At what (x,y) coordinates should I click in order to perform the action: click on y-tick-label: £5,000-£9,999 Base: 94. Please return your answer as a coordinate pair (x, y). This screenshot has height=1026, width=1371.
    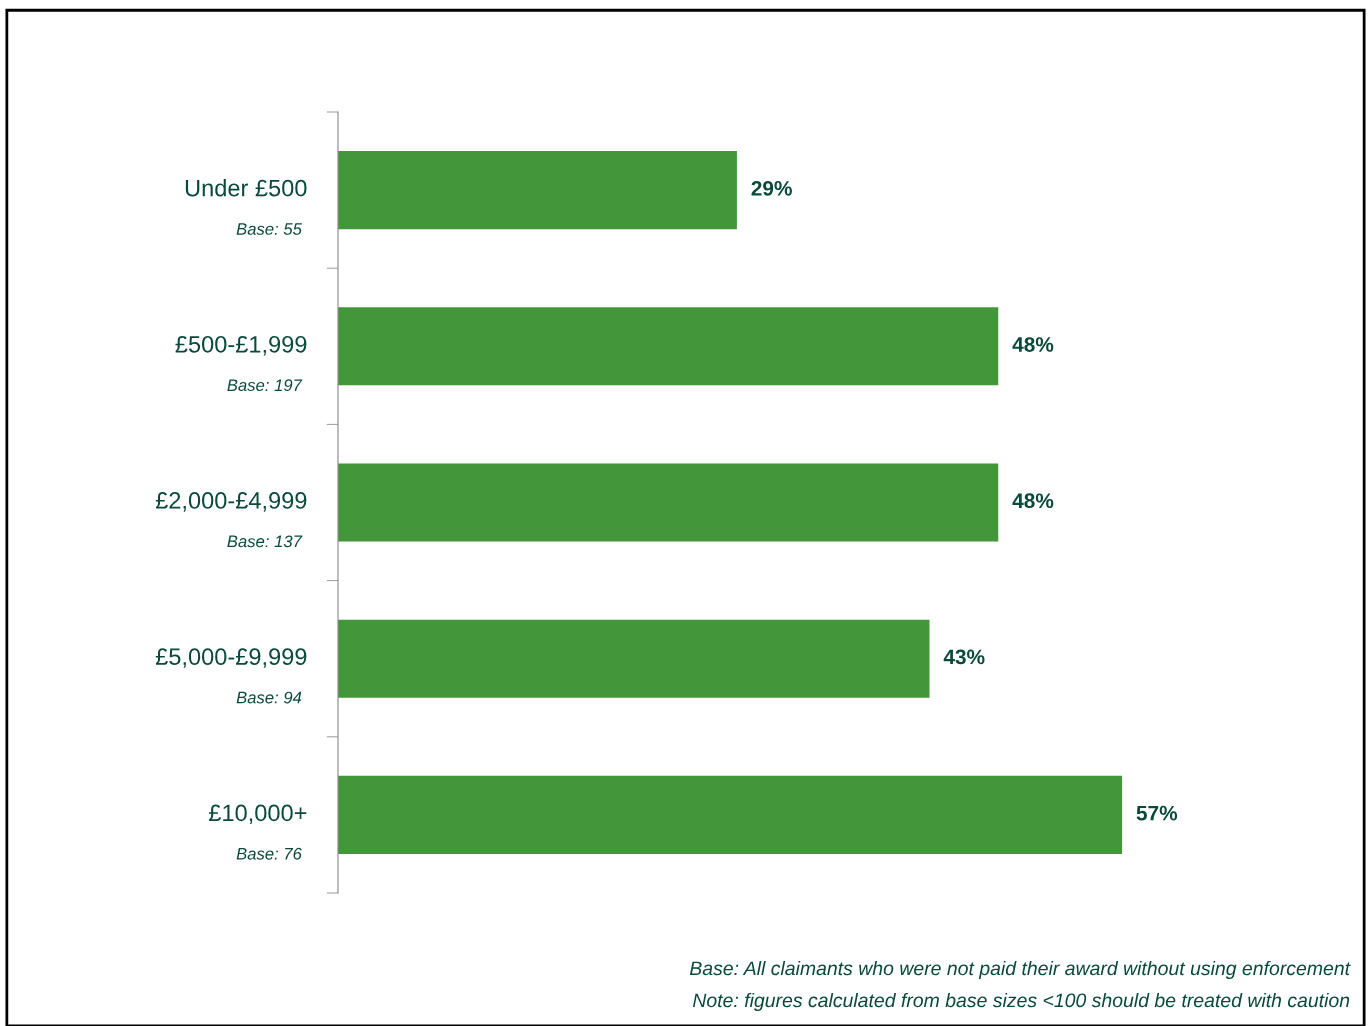
    Looking at the image, I should click on (231, 676).